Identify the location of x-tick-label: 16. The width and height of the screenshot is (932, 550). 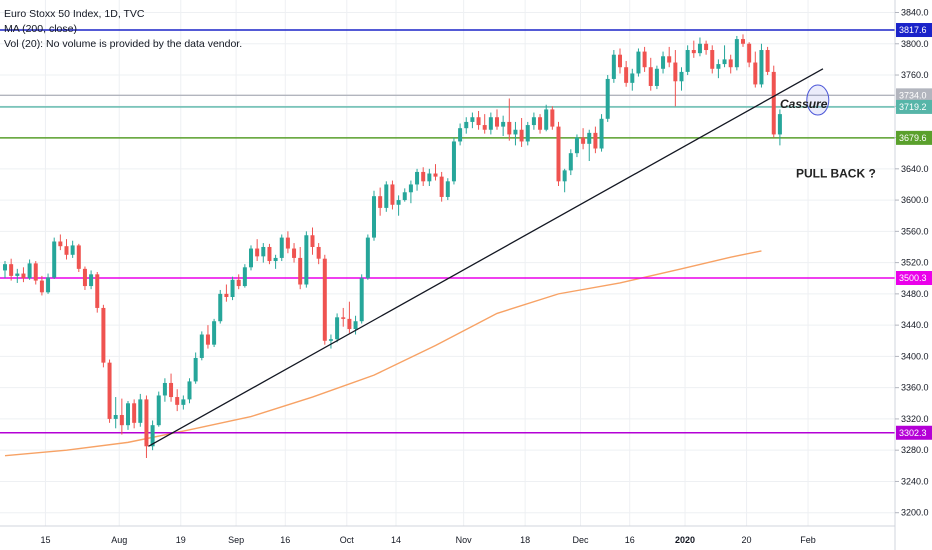
(285, 540).